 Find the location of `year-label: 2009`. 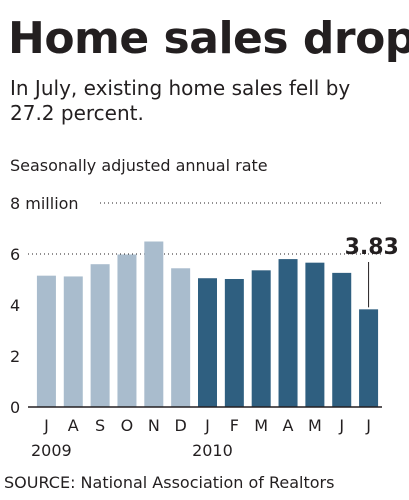

year-label: 2009 is located at coordinates (51, 450).